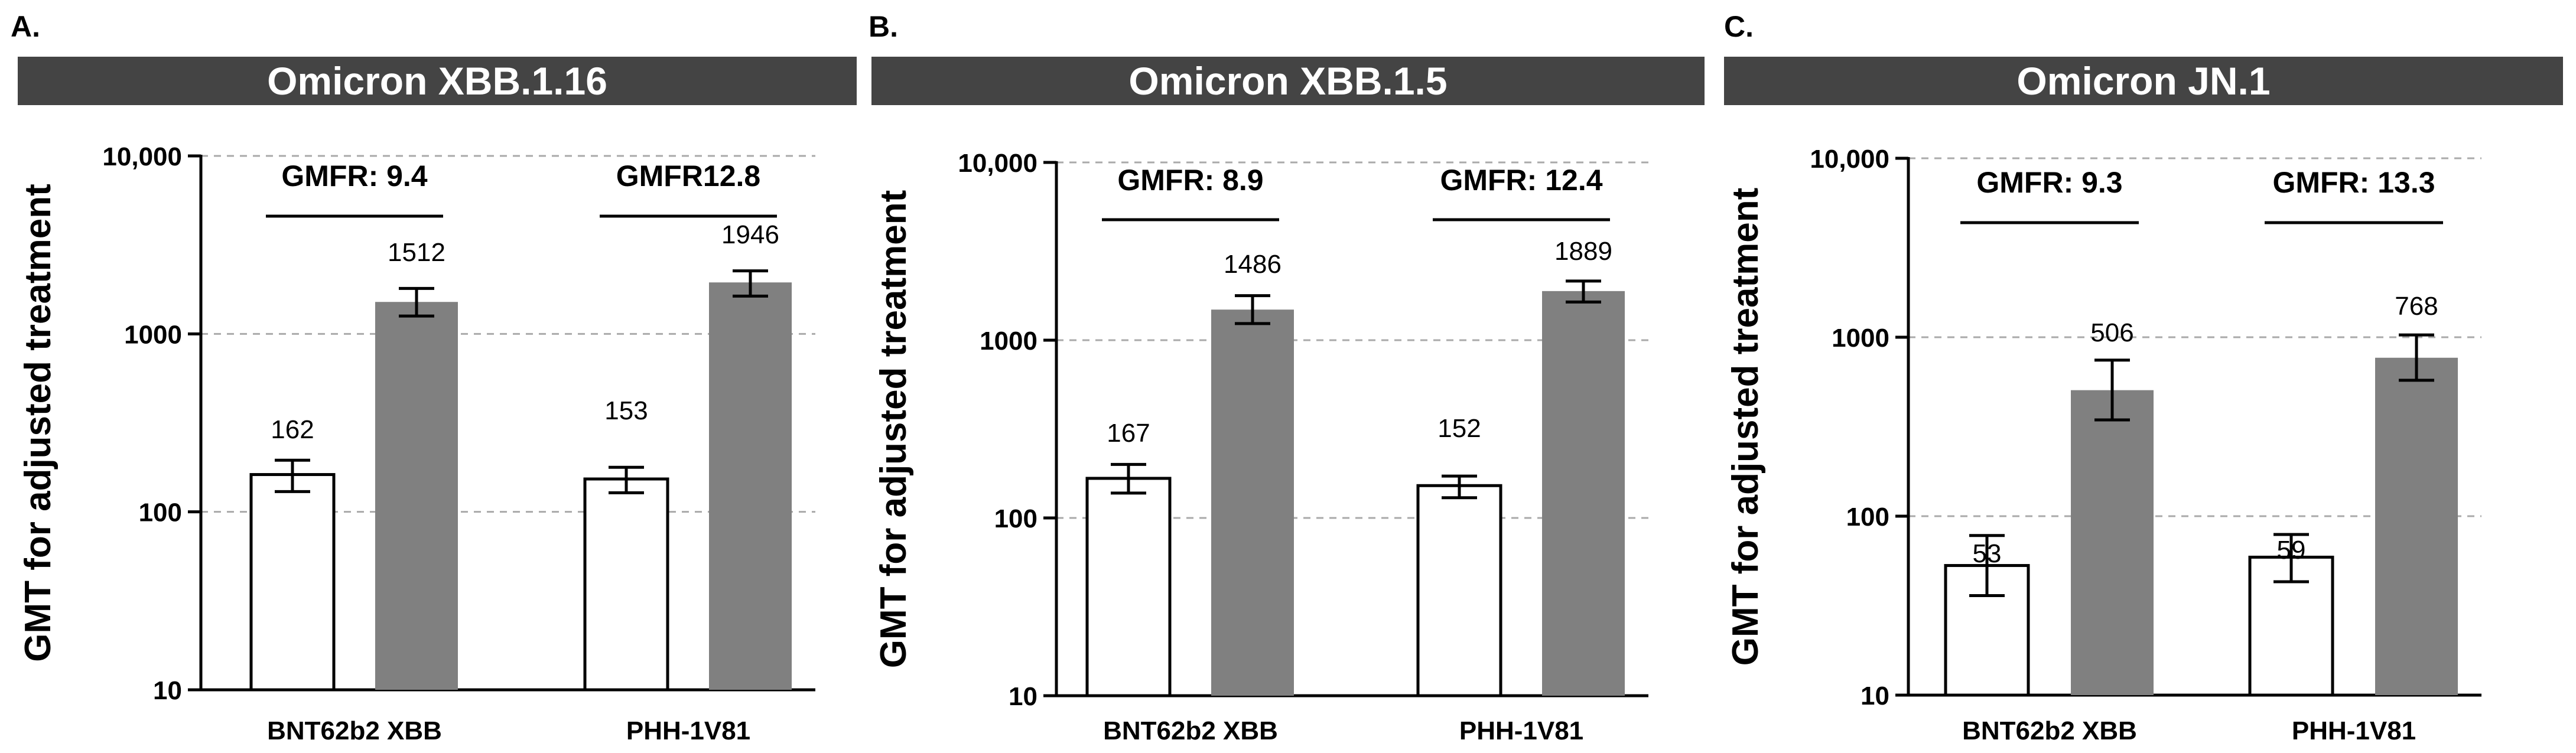  I want to click on data-label: 506, so click(2111, 332).